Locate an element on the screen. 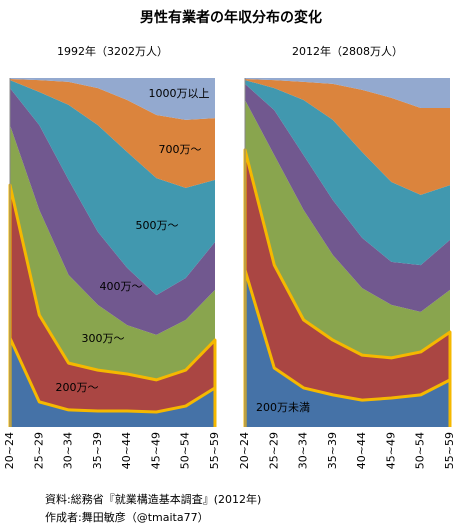 The image size is (462, 532). series-label: 200万未満 is located at coordinates (283, 407).